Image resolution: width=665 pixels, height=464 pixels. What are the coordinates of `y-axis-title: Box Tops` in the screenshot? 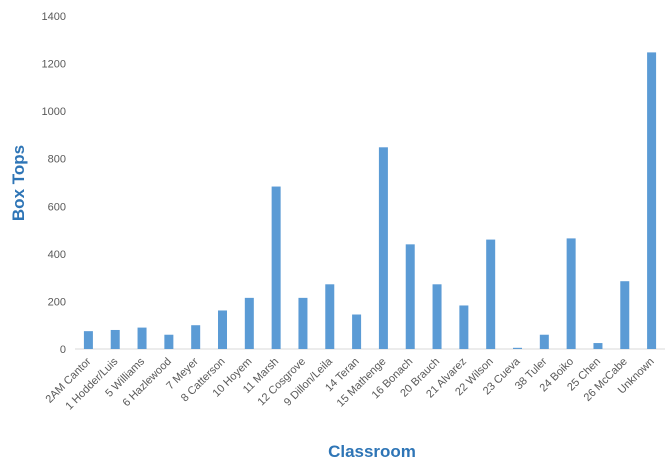 It's located at (18, 183).